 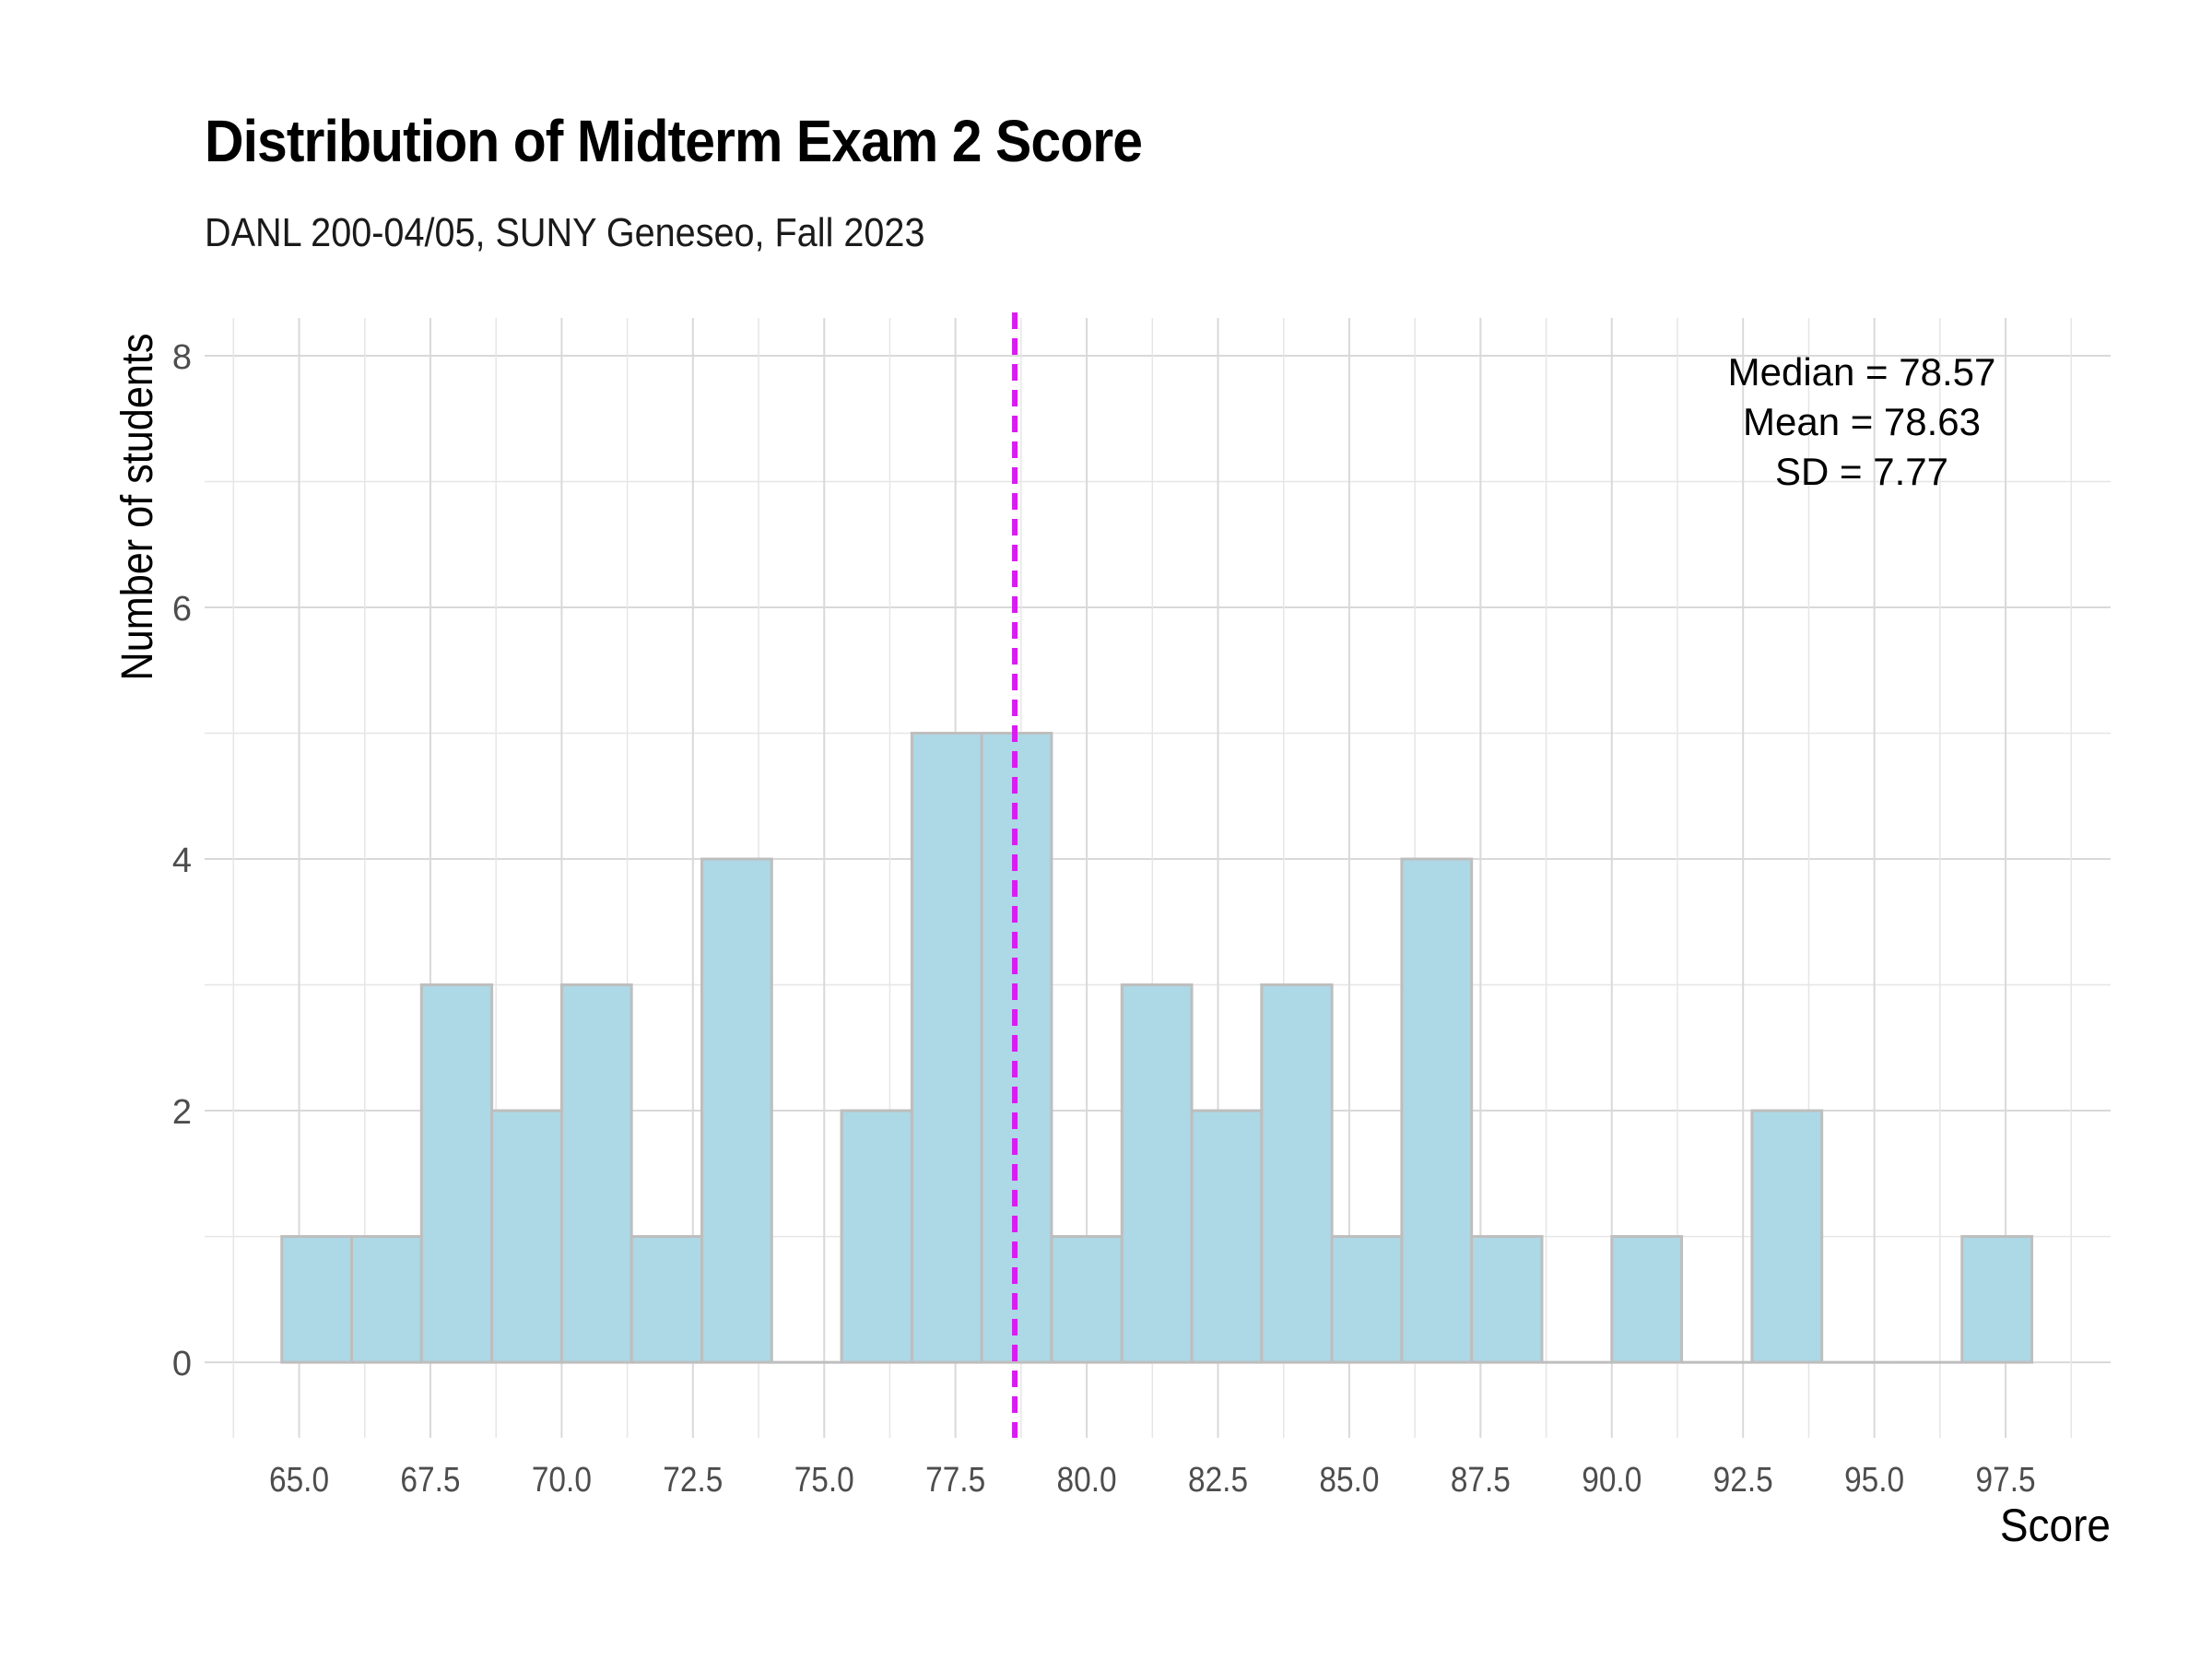 I want to click on x-tick-label: 82.5, so click(x=1218, y=1479).